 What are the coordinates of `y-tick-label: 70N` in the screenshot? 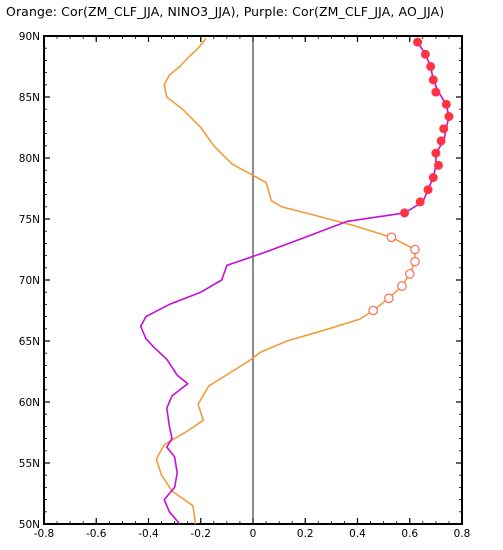 It's located at (29, 281).